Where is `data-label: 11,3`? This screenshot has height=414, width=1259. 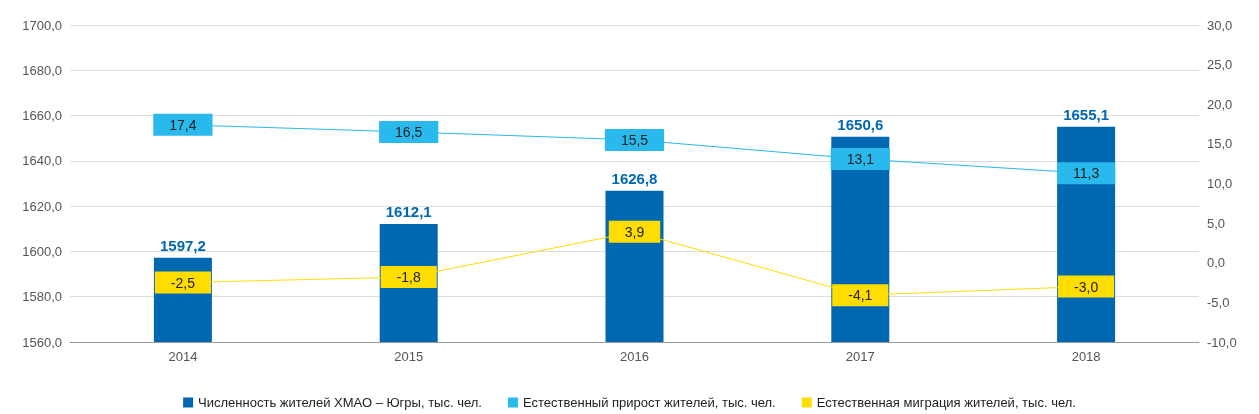 data-label: 11,3 is located at coordinates (1086, 173).